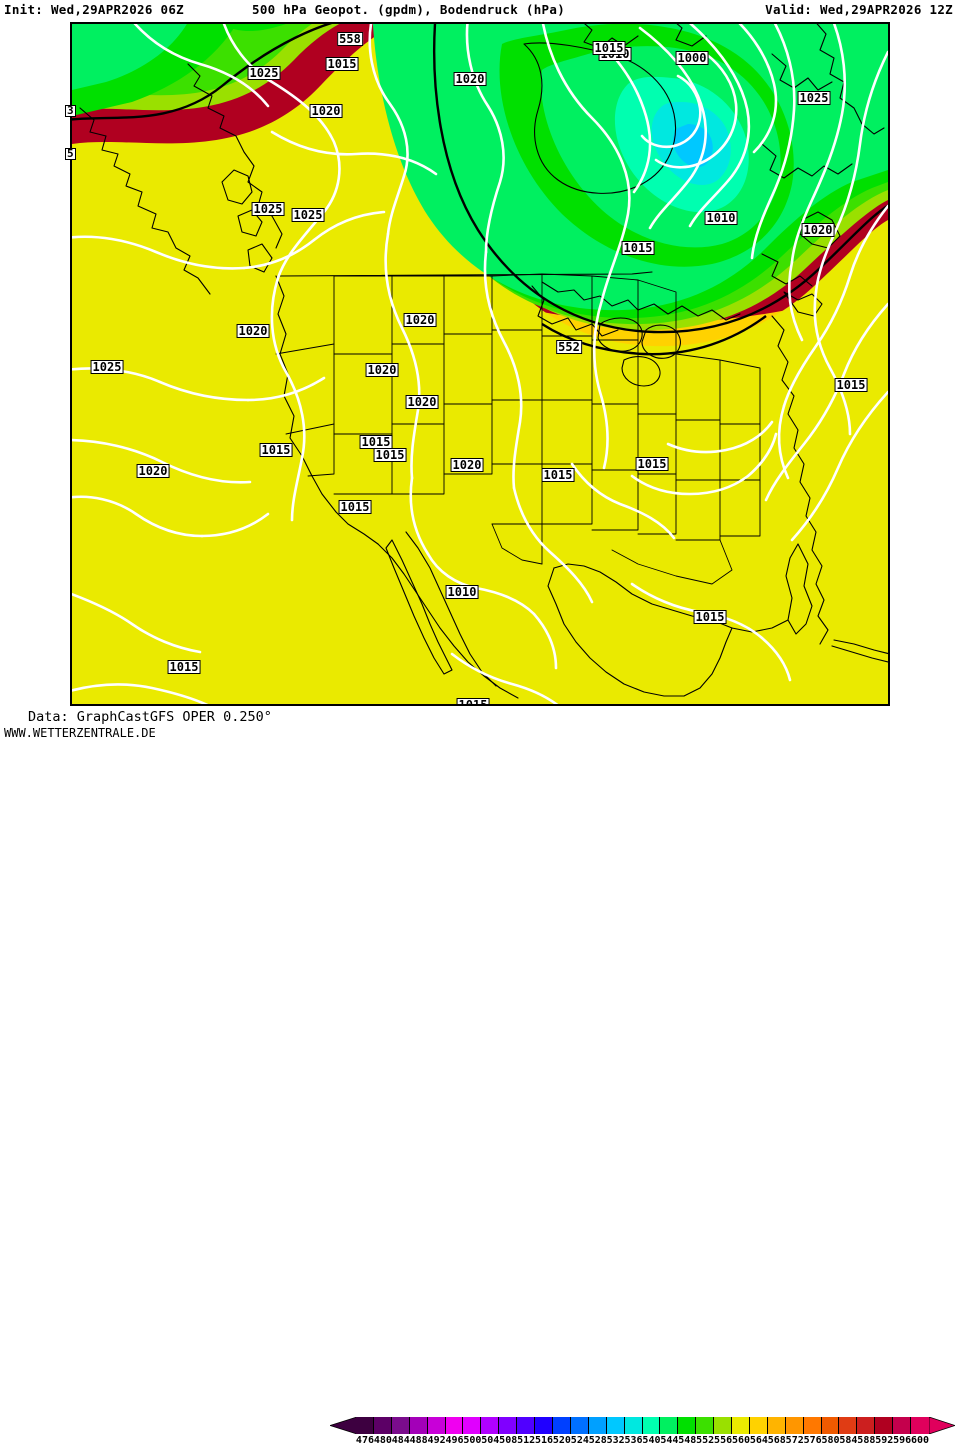  I want to click on colorbar-tick: 484, so click(400, 1440).